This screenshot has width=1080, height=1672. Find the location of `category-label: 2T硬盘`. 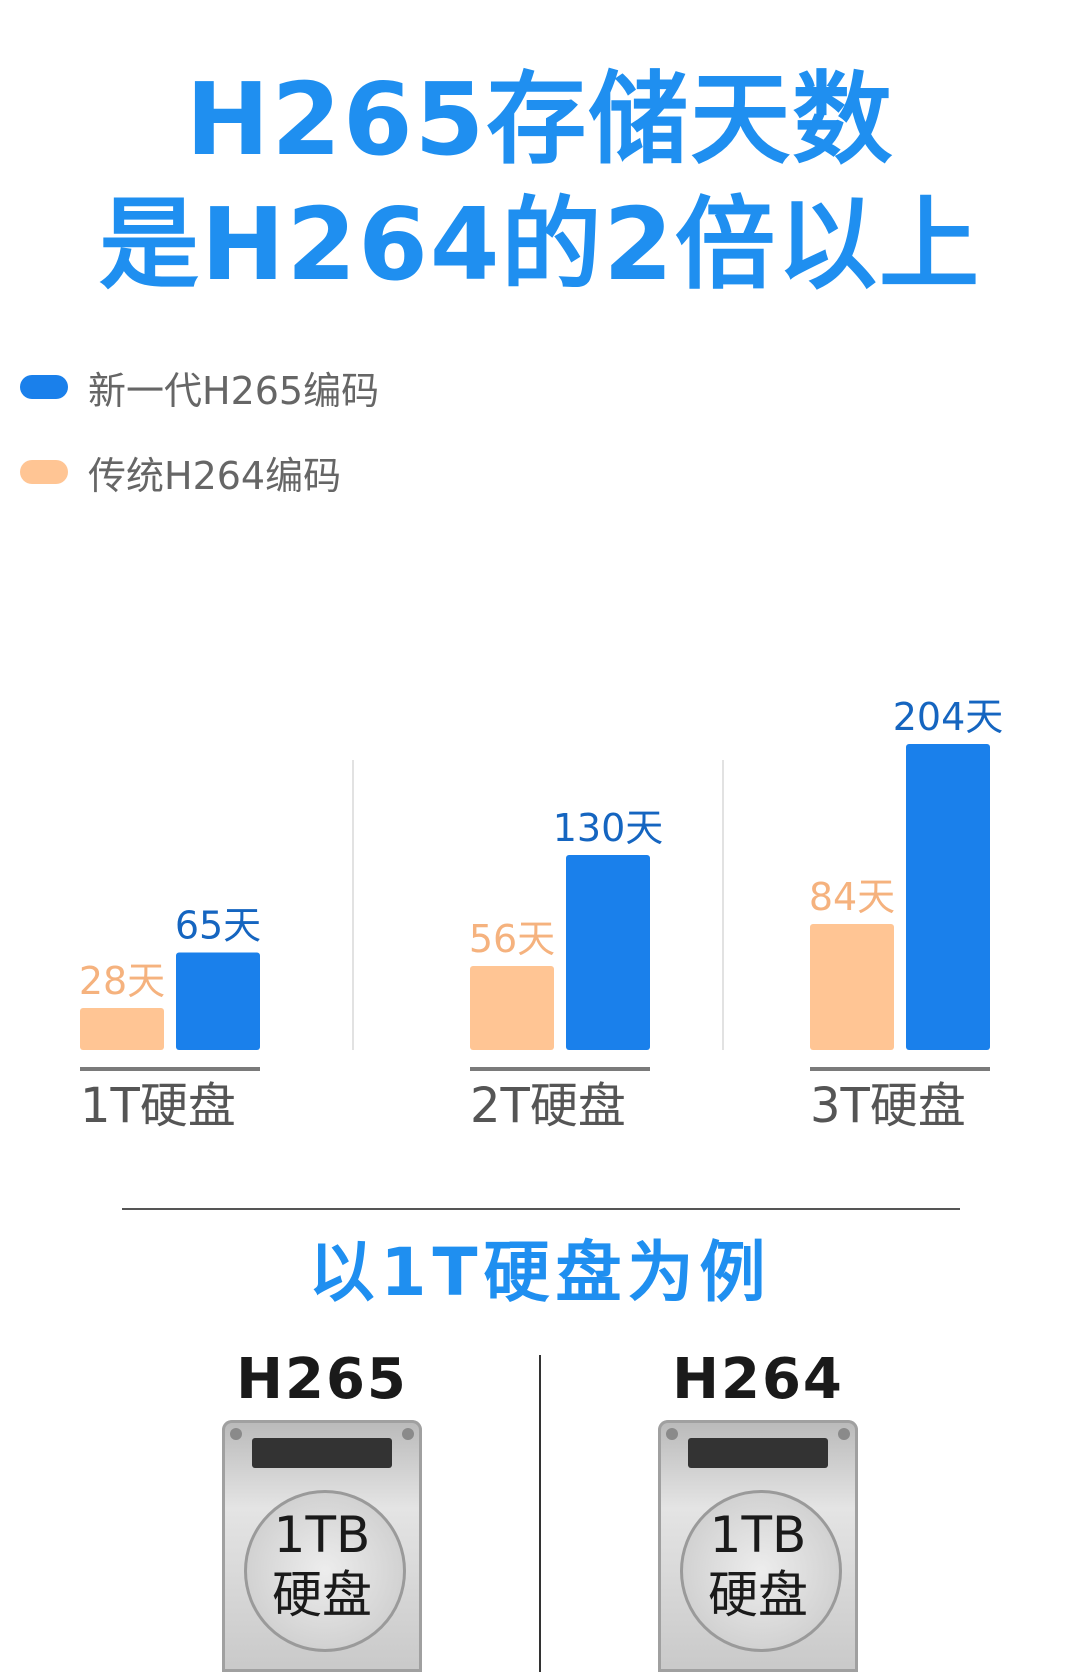

category-label: 2T硬盘 is located at coordinates (548, 1106).